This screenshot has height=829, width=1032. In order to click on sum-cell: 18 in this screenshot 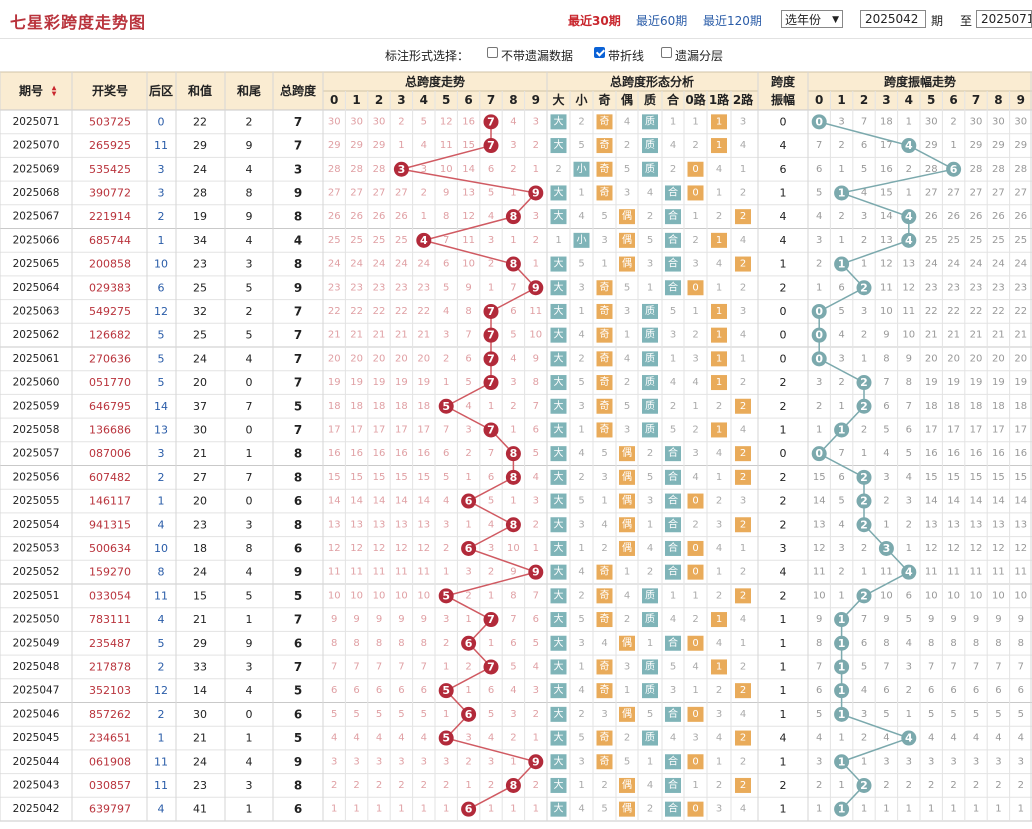, I will do `click(200, 548)`.